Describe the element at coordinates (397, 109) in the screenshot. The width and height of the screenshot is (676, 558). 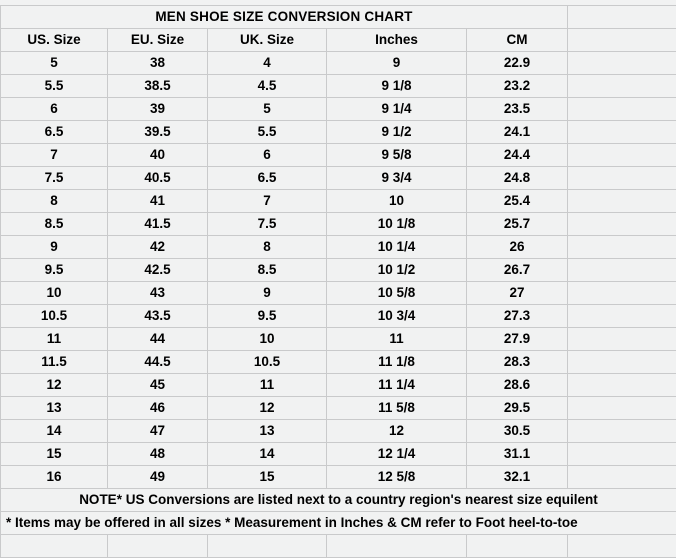
I see `table-cell: 9 1/4` at that location.